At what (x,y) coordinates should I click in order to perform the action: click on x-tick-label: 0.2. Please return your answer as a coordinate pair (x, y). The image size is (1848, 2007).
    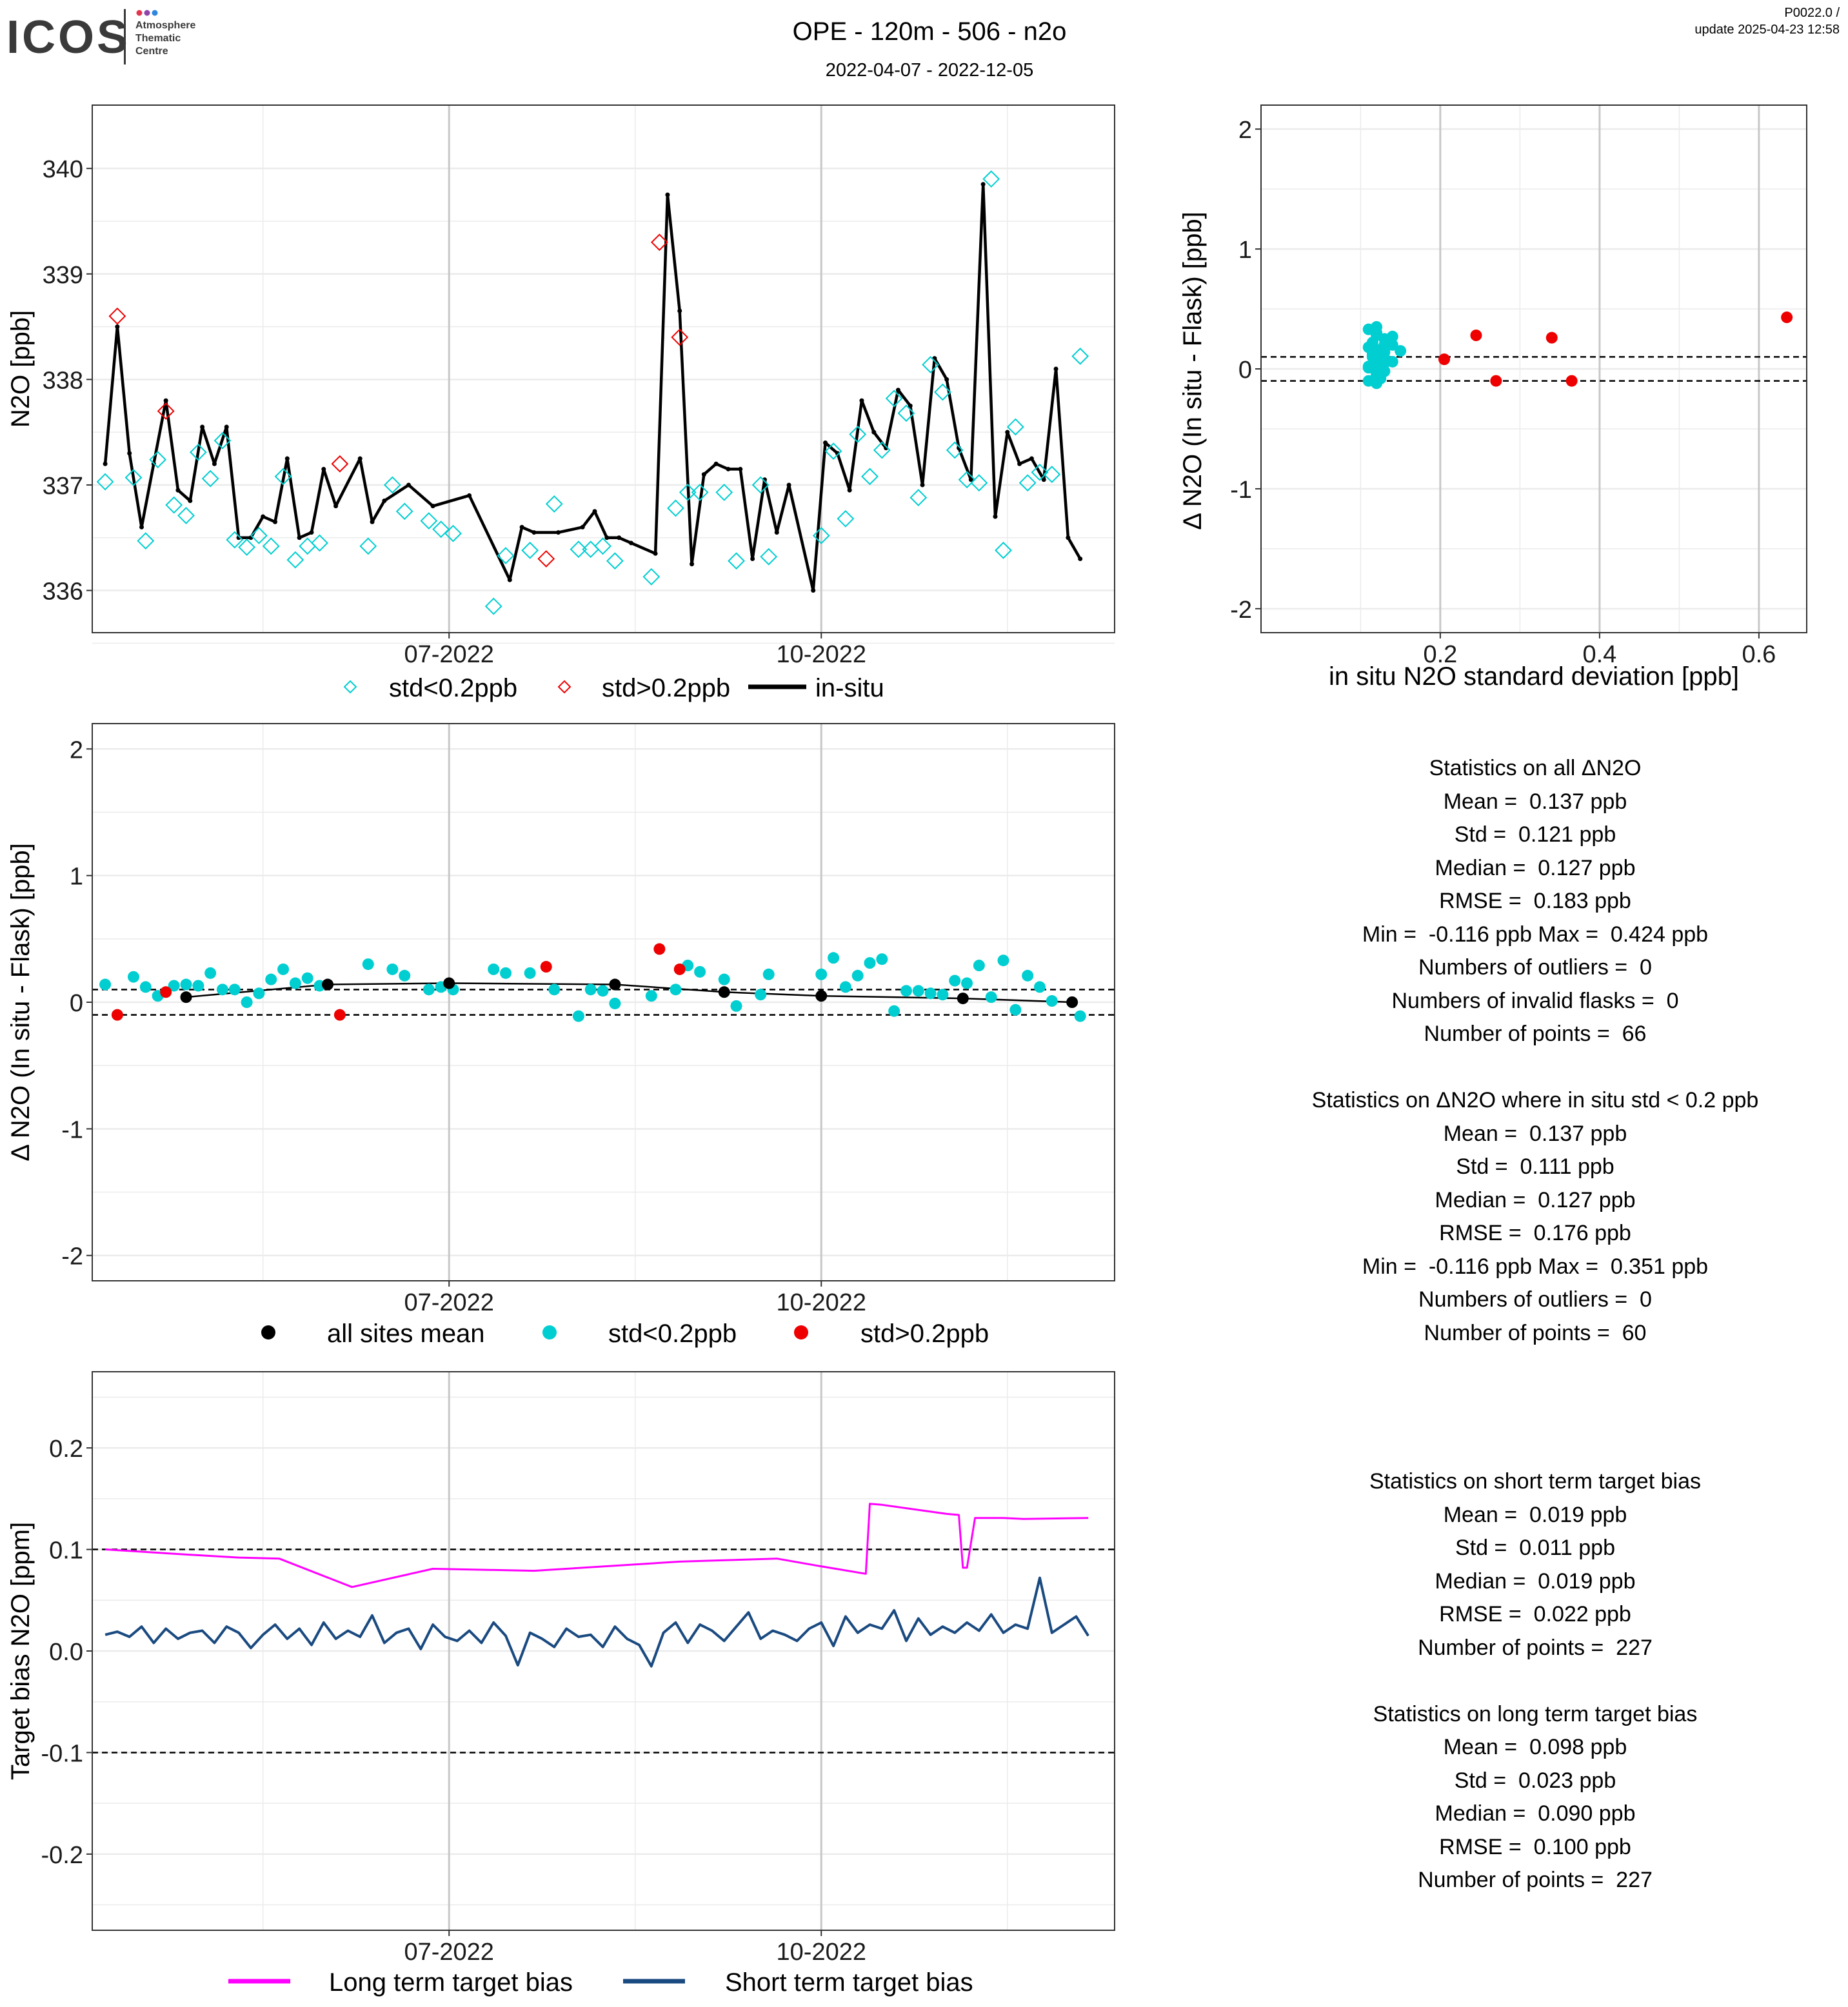
    Looking at the image, I should click on (1440, 654).